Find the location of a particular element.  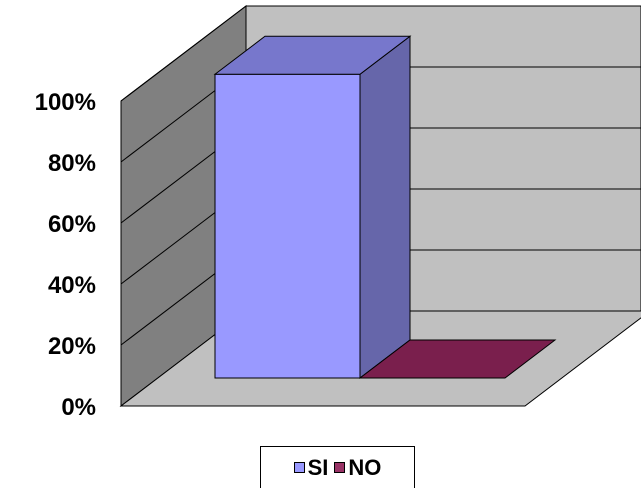

y-tick-labels: 0% 20% 40% 60% 80% 100% is located at coordinates (65, 255).